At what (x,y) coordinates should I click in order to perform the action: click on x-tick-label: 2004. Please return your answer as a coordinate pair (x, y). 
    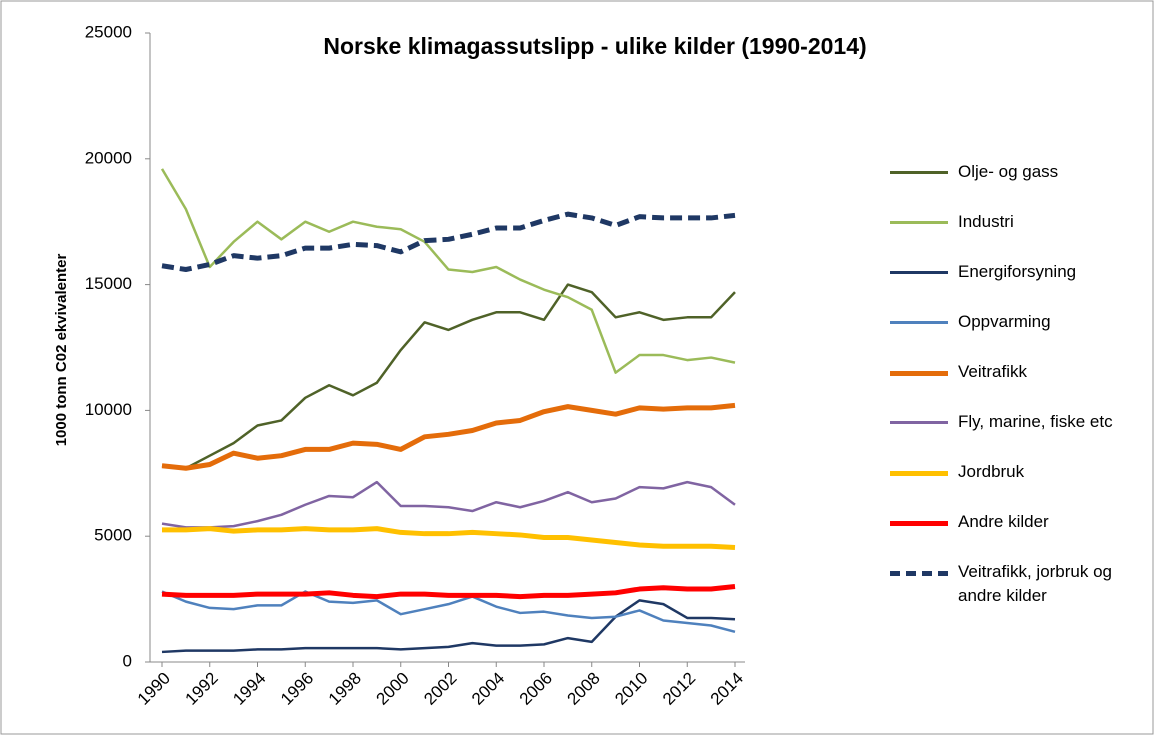
    Looking at the image, I should click on (488, 689).